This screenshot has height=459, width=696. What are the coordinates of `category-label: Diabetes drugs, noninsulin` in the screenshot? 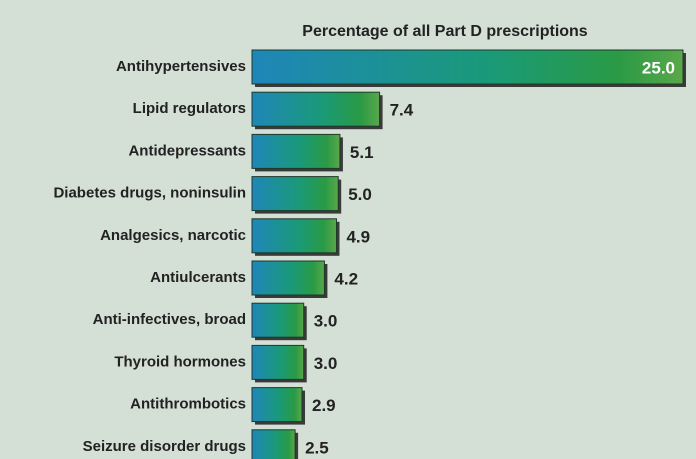 It's located at (149, 193).